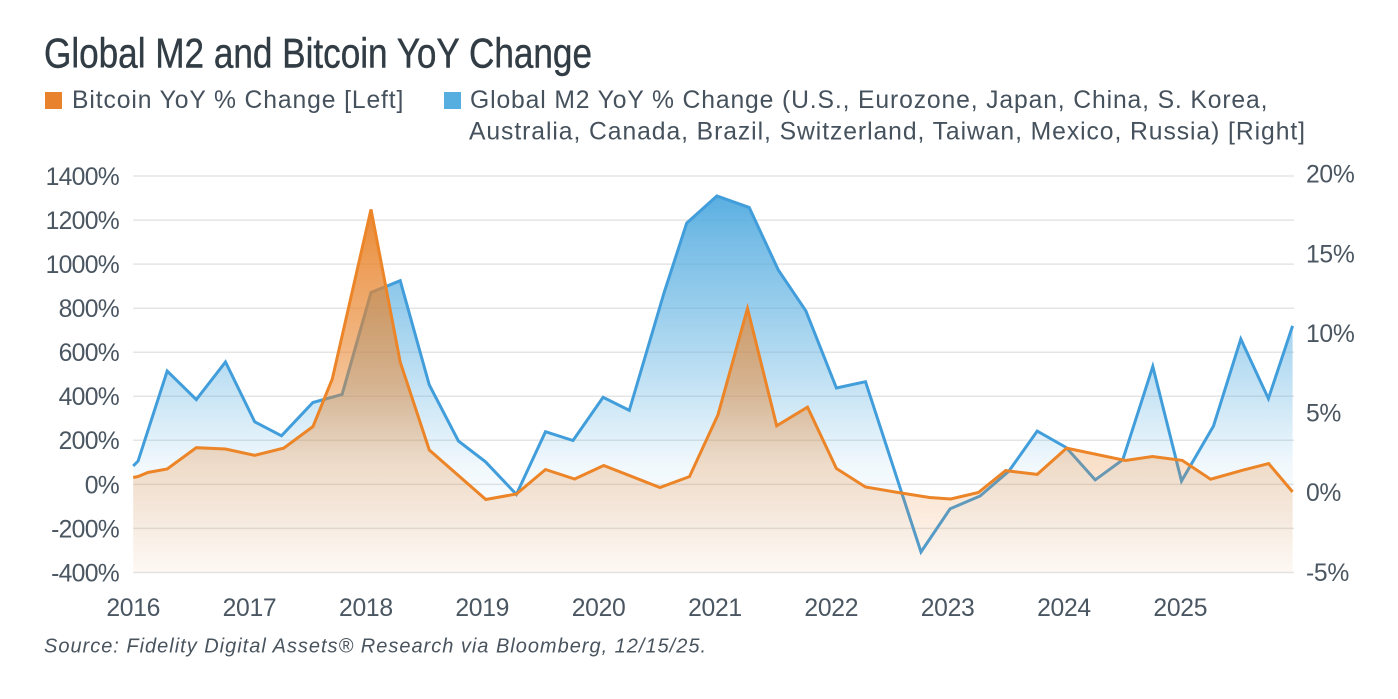 The image size is (1398, 699). I want to click on svg-text: 20%, so click(1330, 175).